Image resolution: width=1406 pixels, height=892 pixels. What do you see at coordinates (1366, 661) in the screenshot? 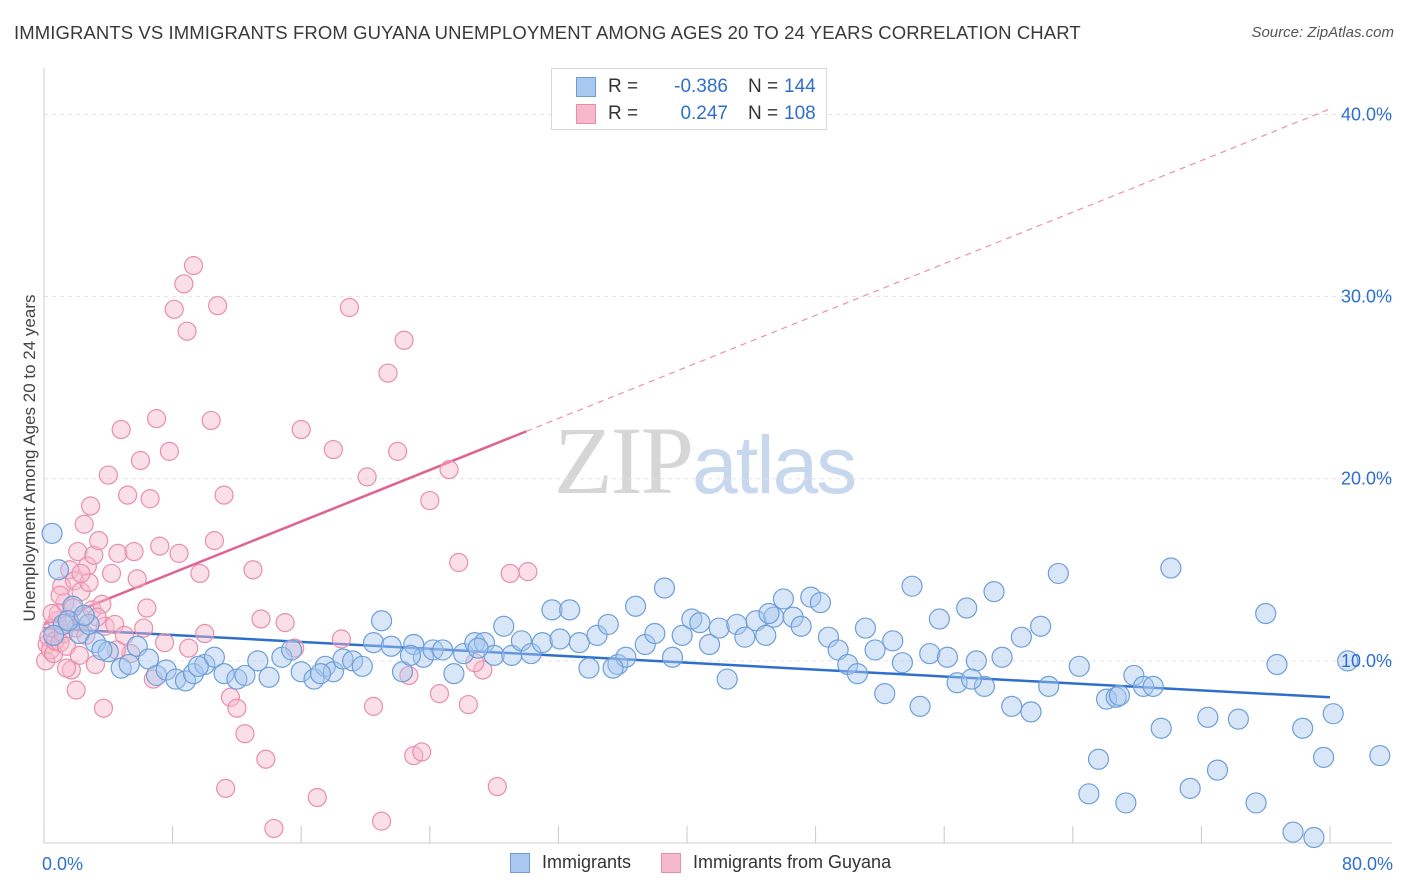
I see `y-tick-label: 10.0%` at bounding box center [1366, 661].